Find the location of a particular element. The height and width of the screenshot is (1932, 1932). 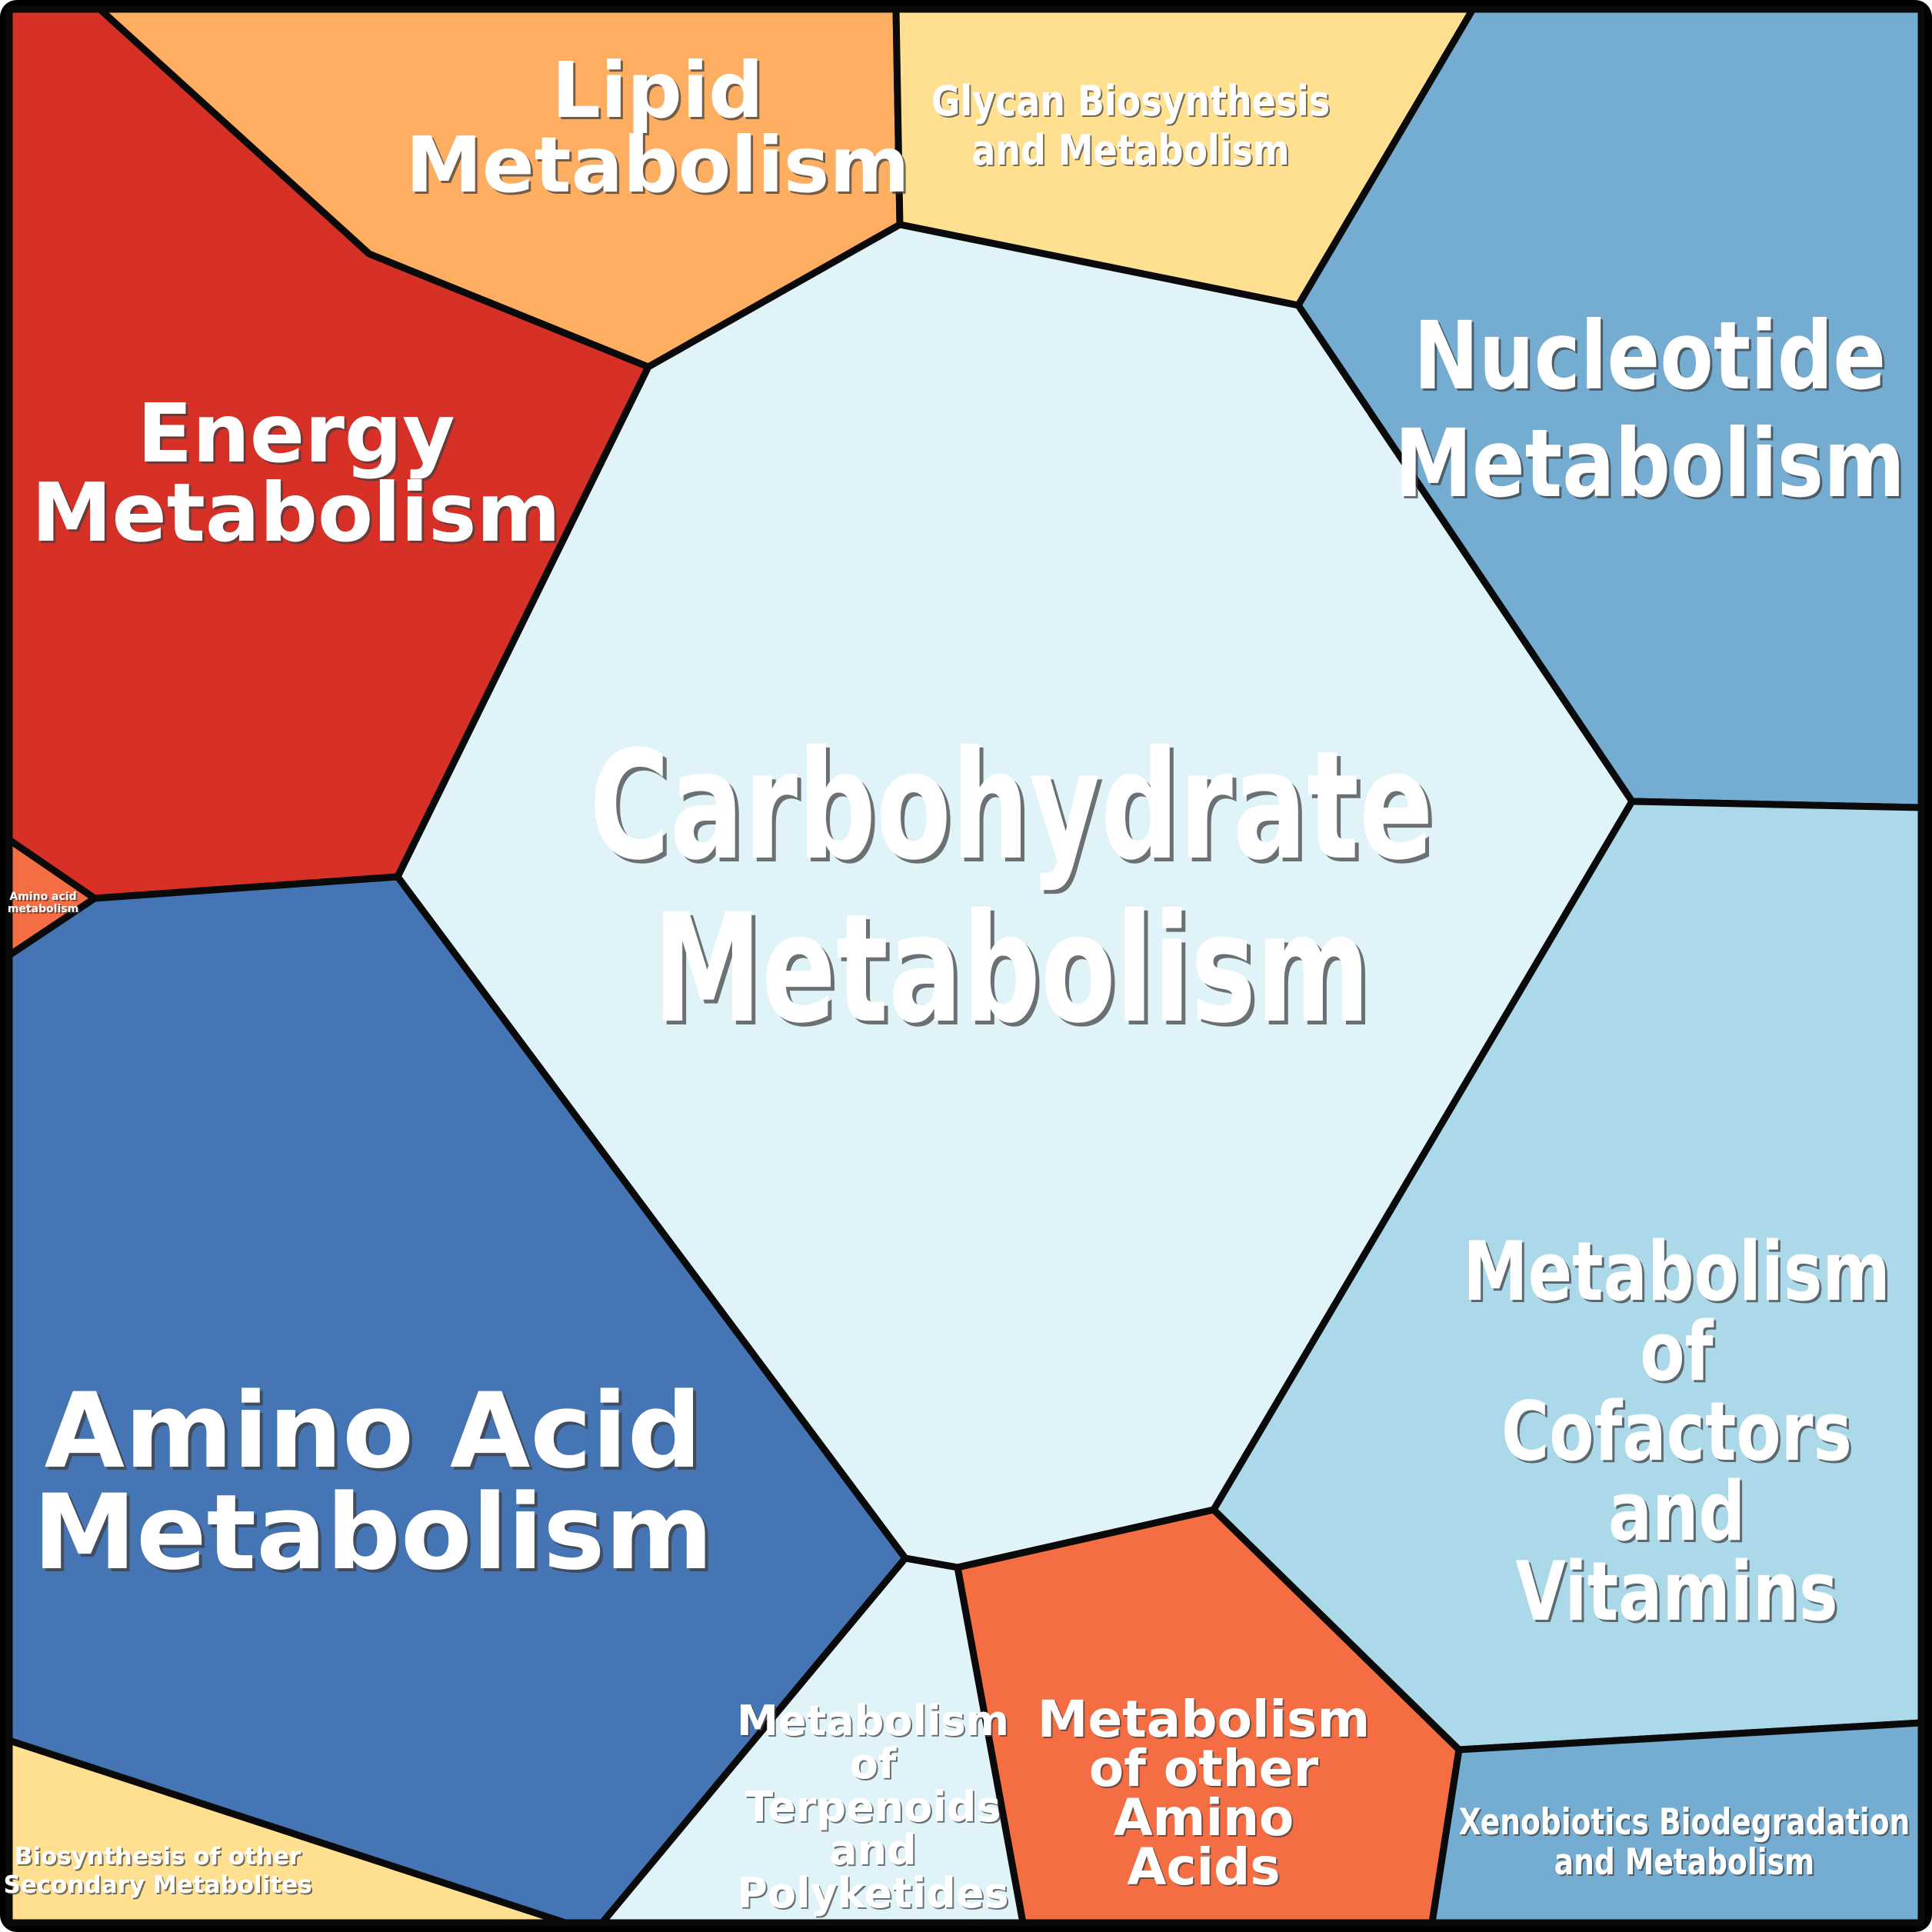

cell-xenobiotics-biodegradation-and-metabolism is located at coordinates (1676, 1823).